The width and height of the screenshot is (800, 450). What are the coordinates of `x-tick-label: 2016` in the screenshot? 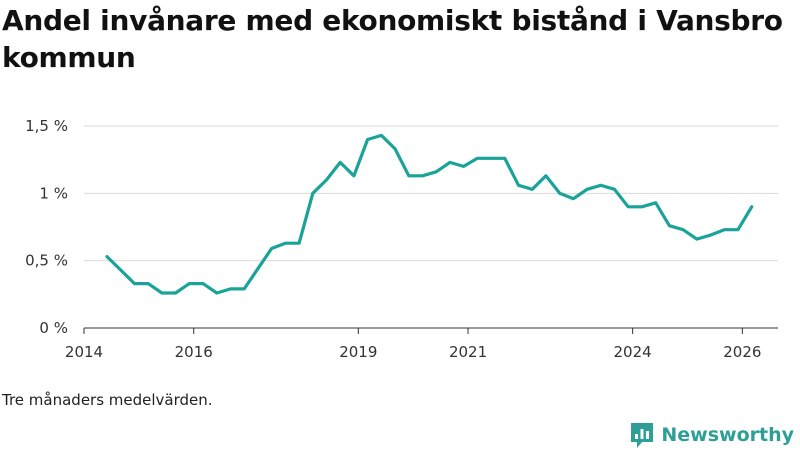 It's located at (194, 352).